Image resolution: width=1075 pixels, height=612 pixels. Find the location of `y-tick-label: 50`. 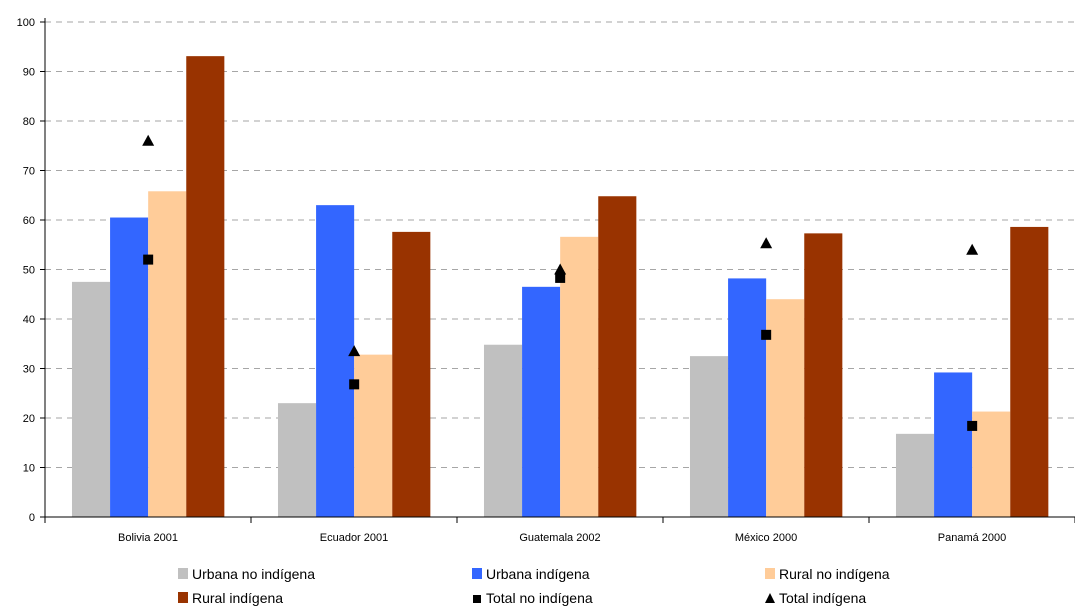

y-tick-label: 50 is located at coordinates (29, 271).